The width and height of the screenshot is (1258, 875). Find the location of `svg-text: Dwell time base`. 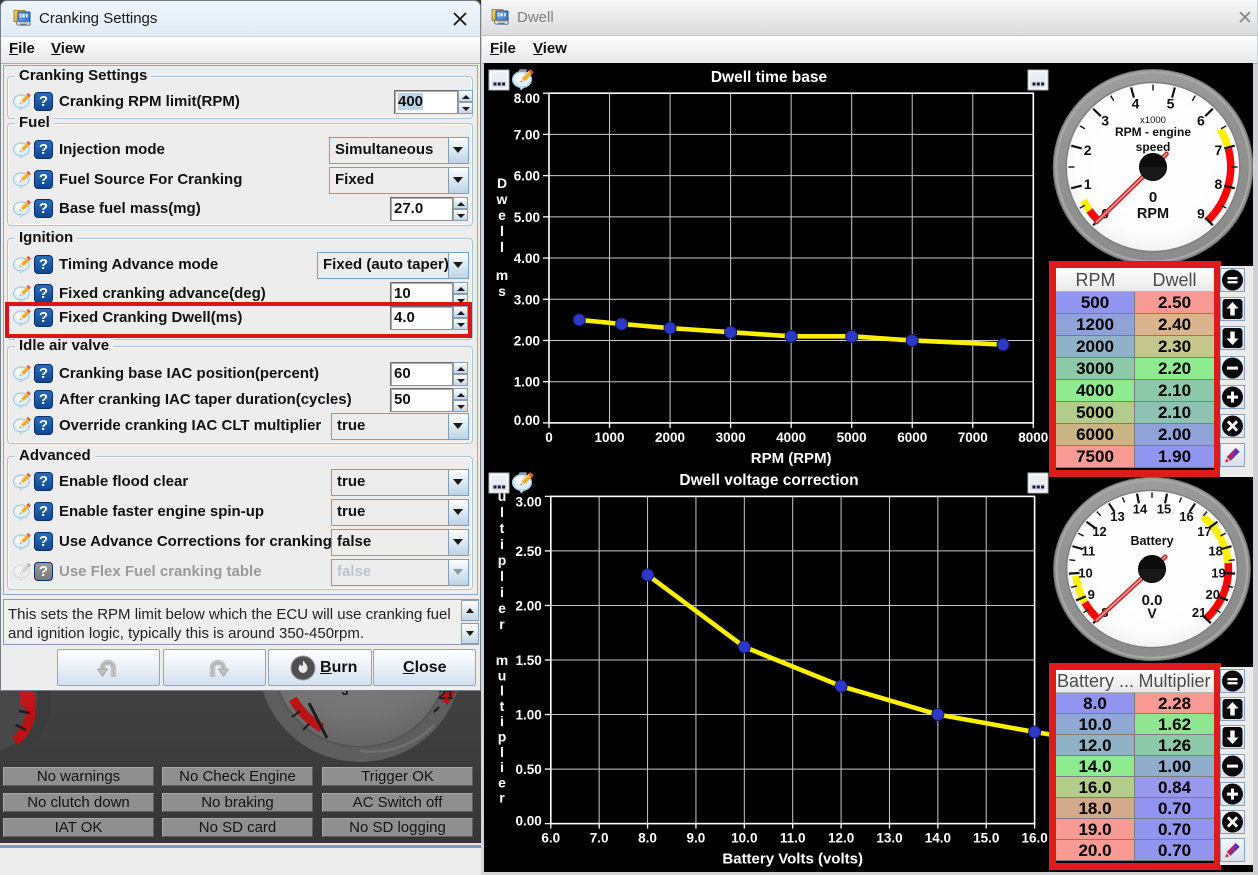

svg-text: Dwell time base is located at coordinates (769, 77).